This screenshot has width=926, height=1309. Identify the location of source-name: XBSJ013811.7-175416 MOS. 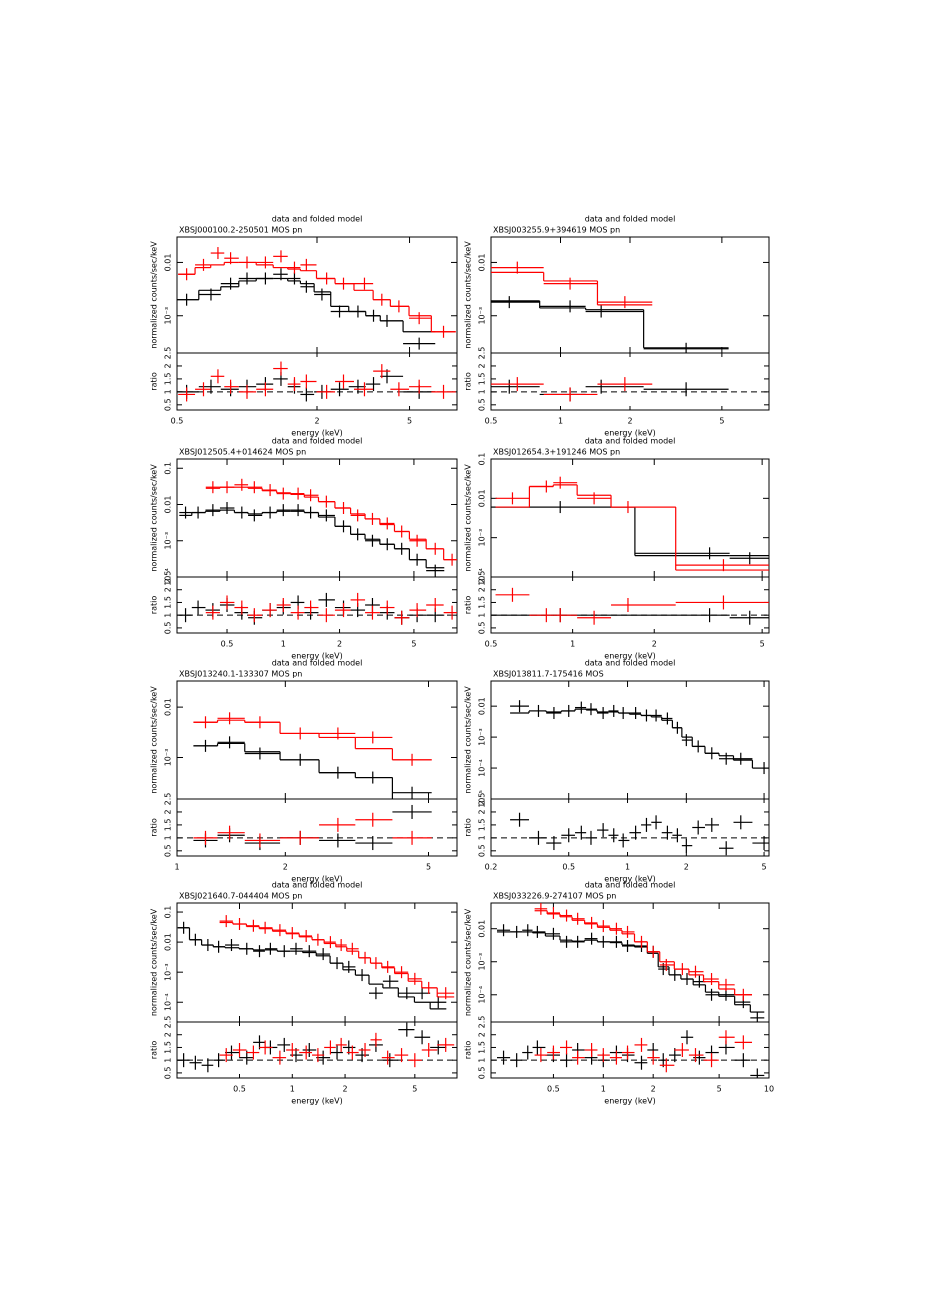
(548, 674).